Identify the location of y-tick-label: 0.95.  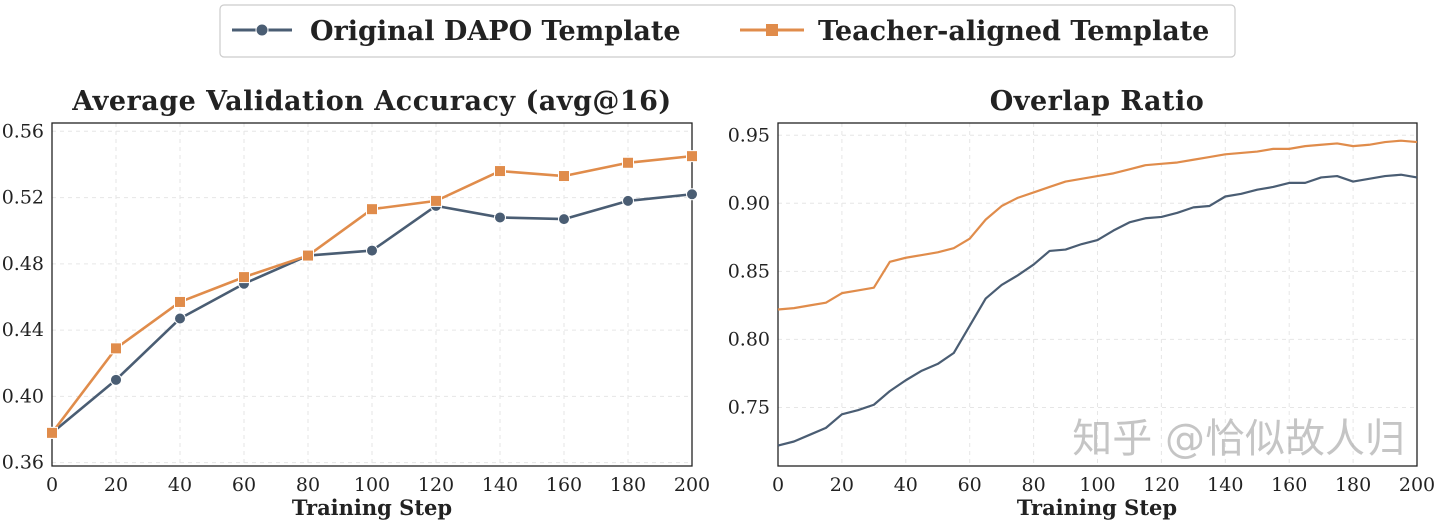
(749, 135).